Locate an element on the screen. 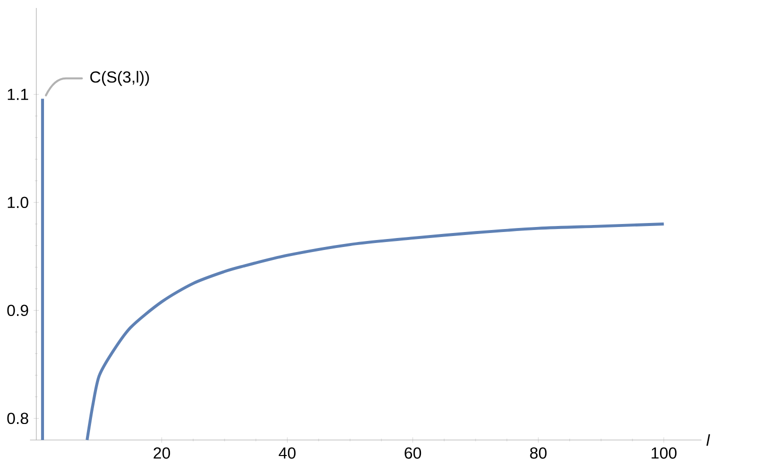  x-tick-label: 40 is located at coordinates (287, 453).